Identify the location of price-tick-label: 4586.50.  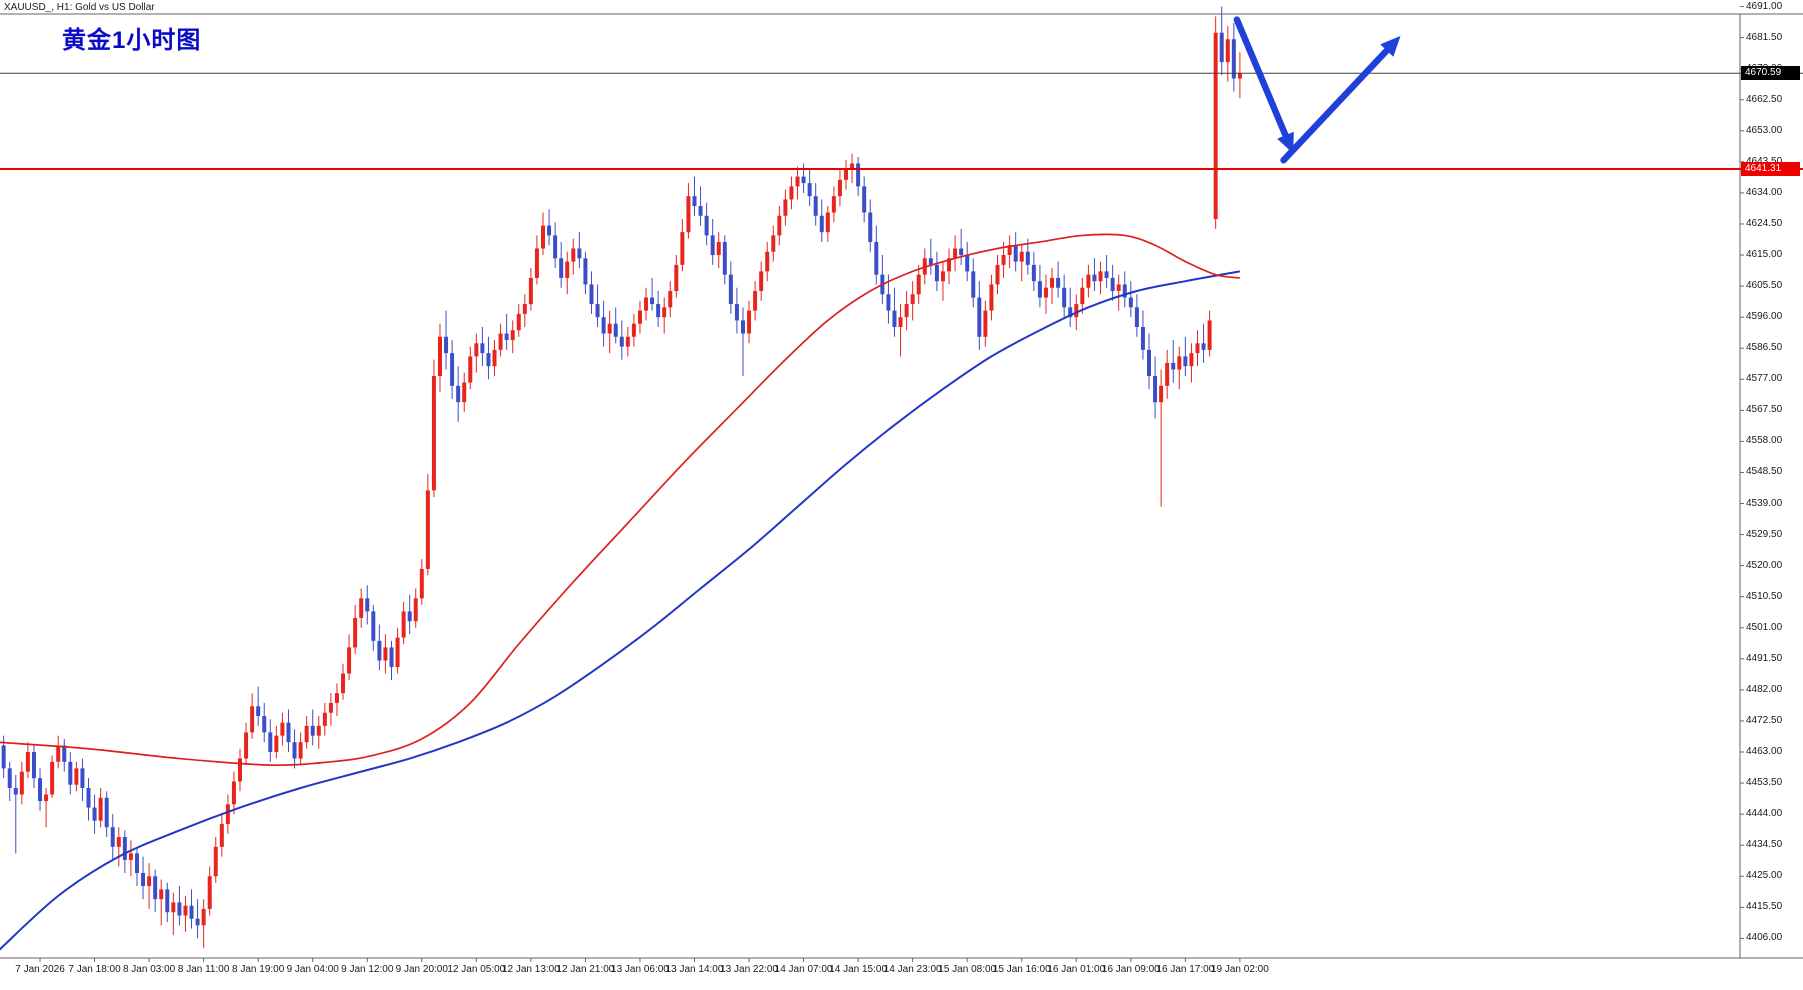
(1764, 348).